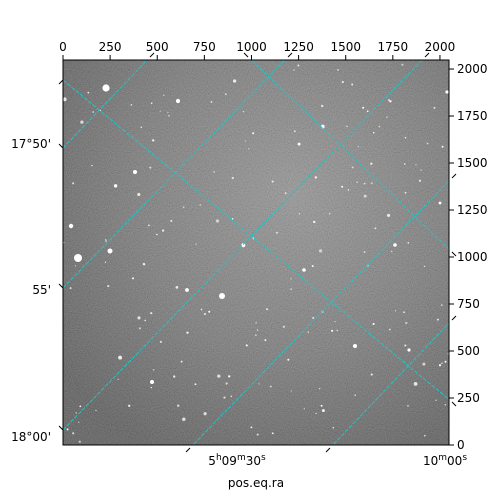 The width and height of the screenshot is (500, 500). Describe the element at coordinates (468, 398) in the screenshot. I see `y-tick-label: 250` at that location.